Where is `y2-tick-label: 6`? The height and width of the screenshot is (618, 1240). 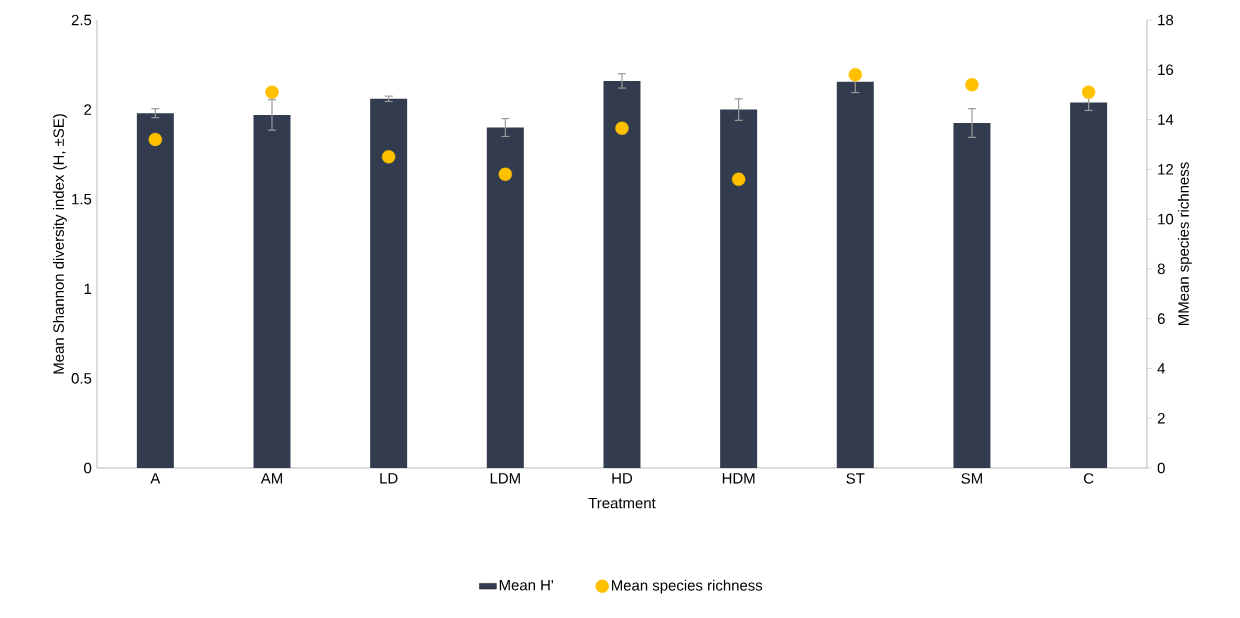 y2-tick-label: 6 is located at coordinates (1161, 318).